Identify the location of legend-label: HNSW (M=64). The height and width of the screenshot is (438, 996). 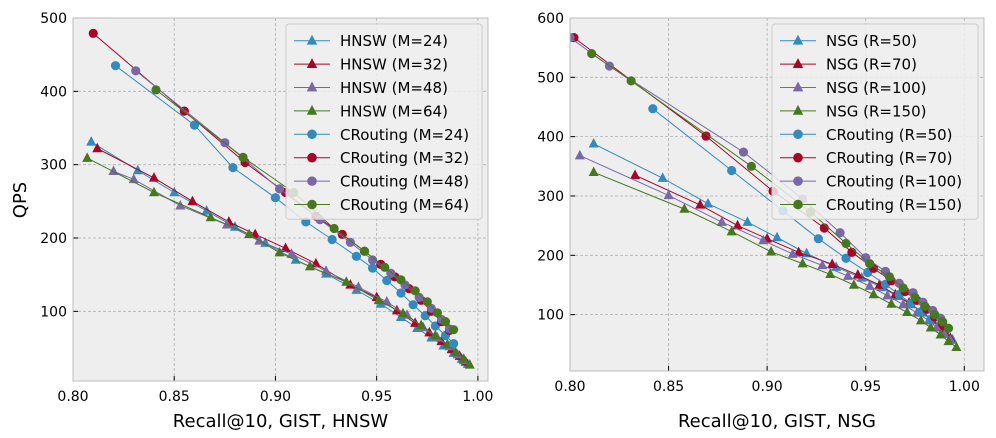
(394, 111).